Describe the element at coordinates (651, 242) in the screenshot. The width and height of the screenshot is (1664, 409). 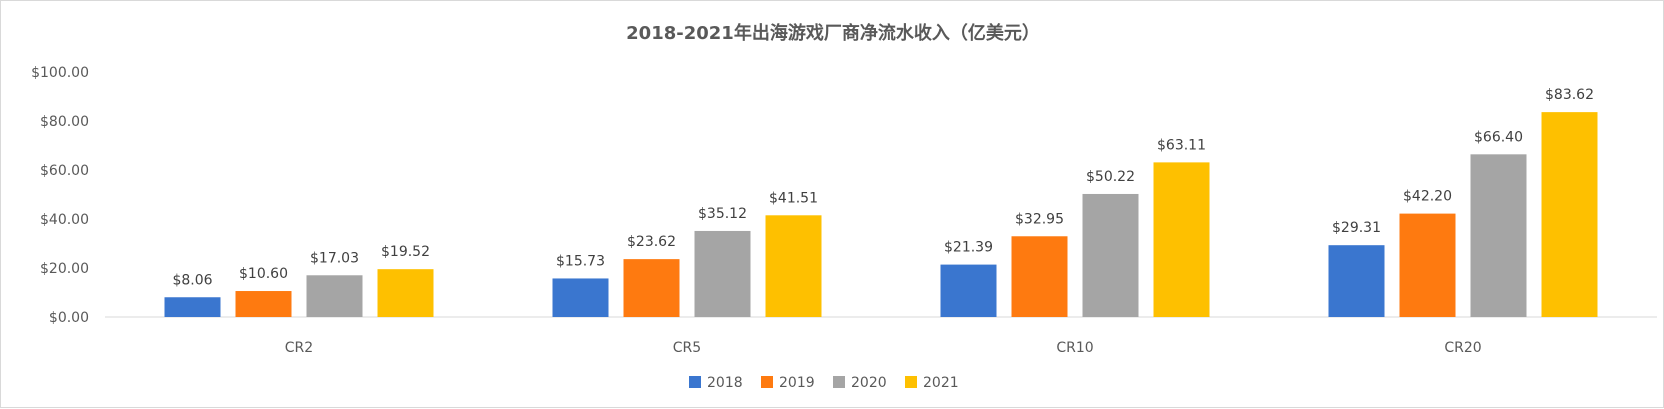
I see `data-label: $23.62` at that location.